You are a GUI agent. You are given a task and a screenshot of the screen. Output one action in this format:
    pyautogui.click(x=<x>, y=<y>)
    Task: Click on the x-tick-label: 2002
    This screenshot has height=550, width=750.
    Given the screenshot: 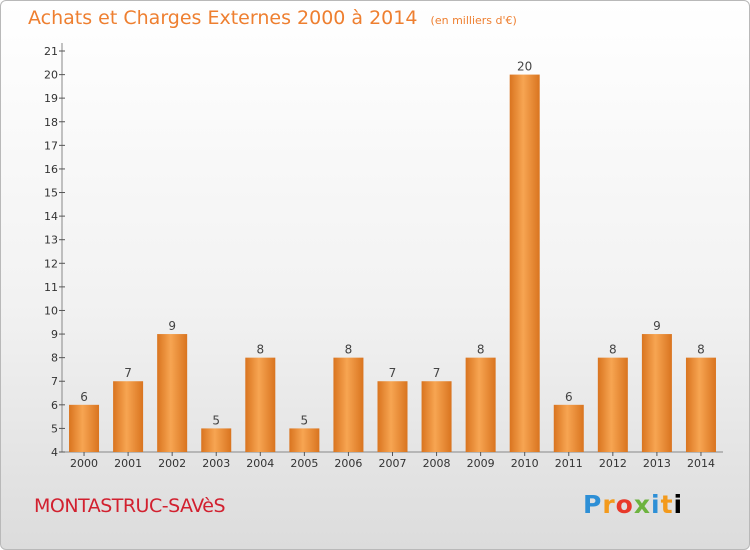 What is the action you would take?
    pyautogui.click(x=172, y=463)
    